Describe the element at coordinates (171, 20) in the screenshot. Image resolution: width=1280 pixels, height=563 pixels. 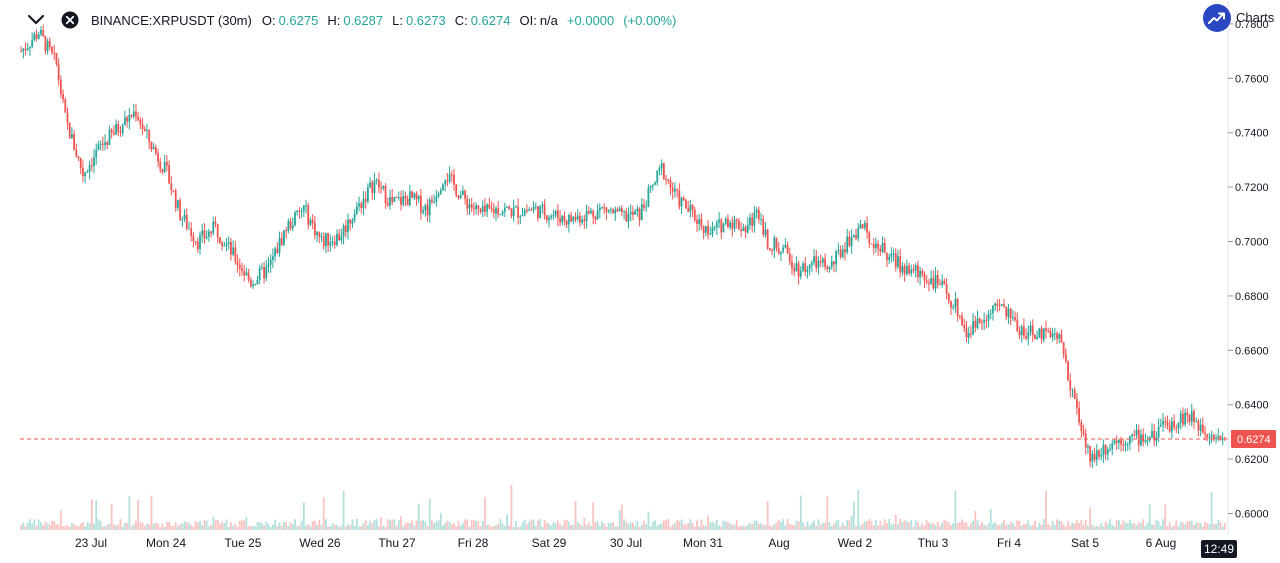
I see `symbol-title: BINANCE:XRPUSDT (30m)` at that location.